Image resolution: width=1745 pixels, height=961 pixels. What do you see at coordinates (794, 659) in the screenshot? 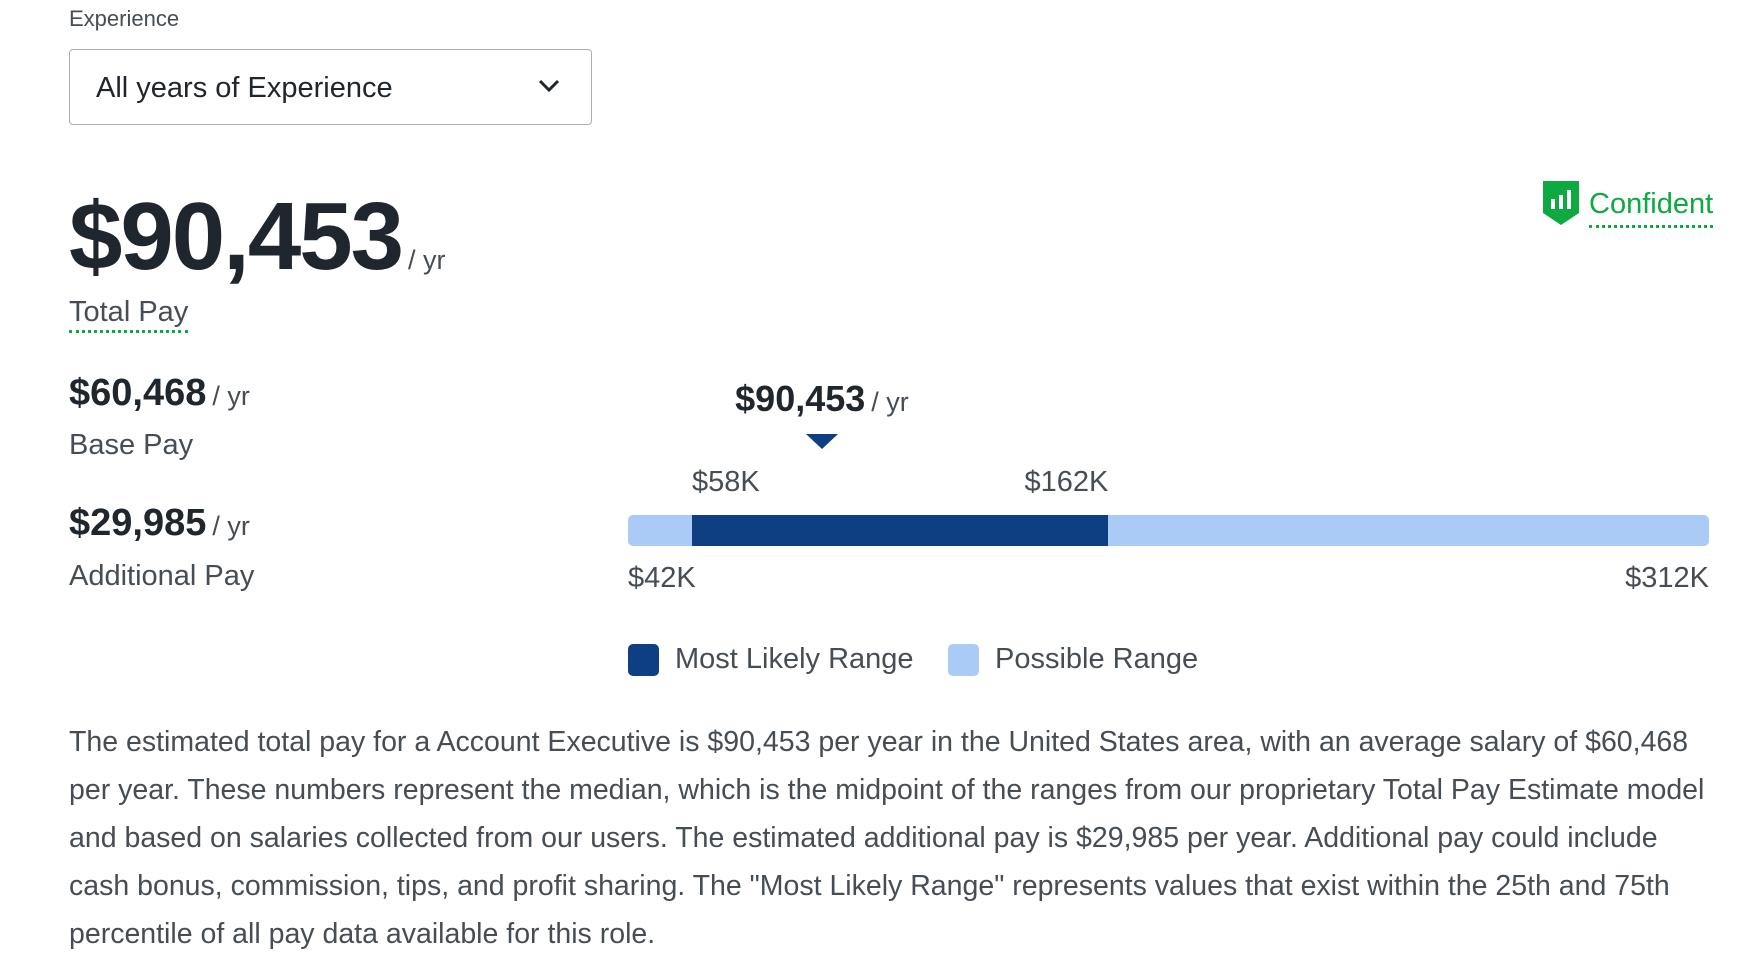
I see `legend-likely-label: Most Likely Range` at bounding box center [794, 659].